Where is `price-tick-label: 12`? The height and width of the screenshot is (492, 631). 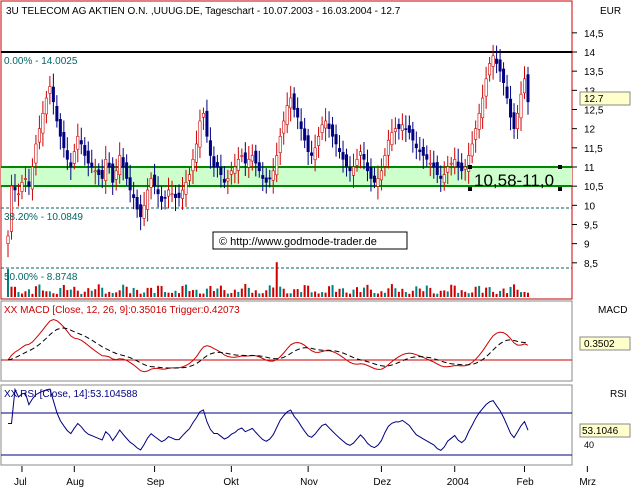
price-tick-label: 12 is located at coordinates (590, 130).